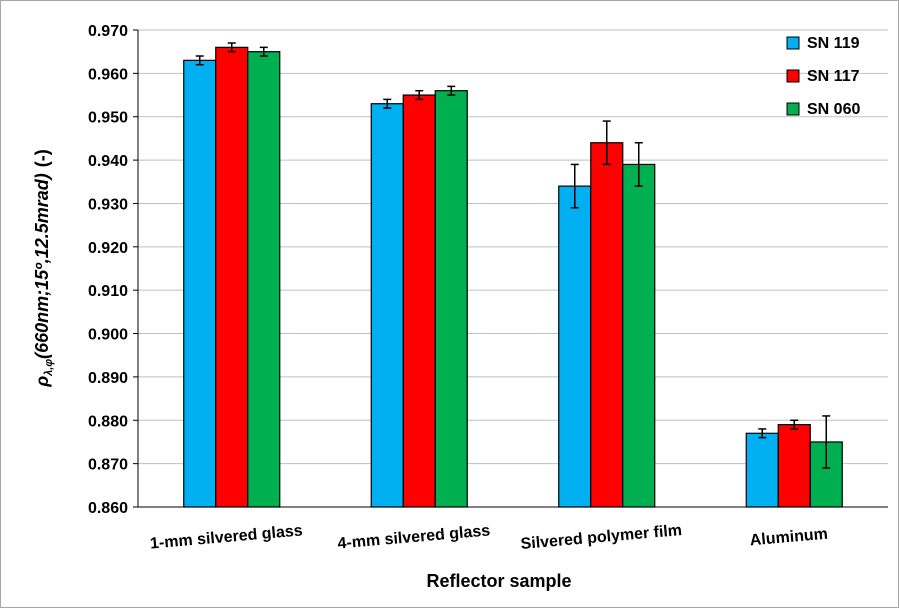 This screenshot has height=608, width=899. I want to click on y-axis-title: ρλ,φ(660nm;15º,12.5mrad) (-), so click(43, 268).